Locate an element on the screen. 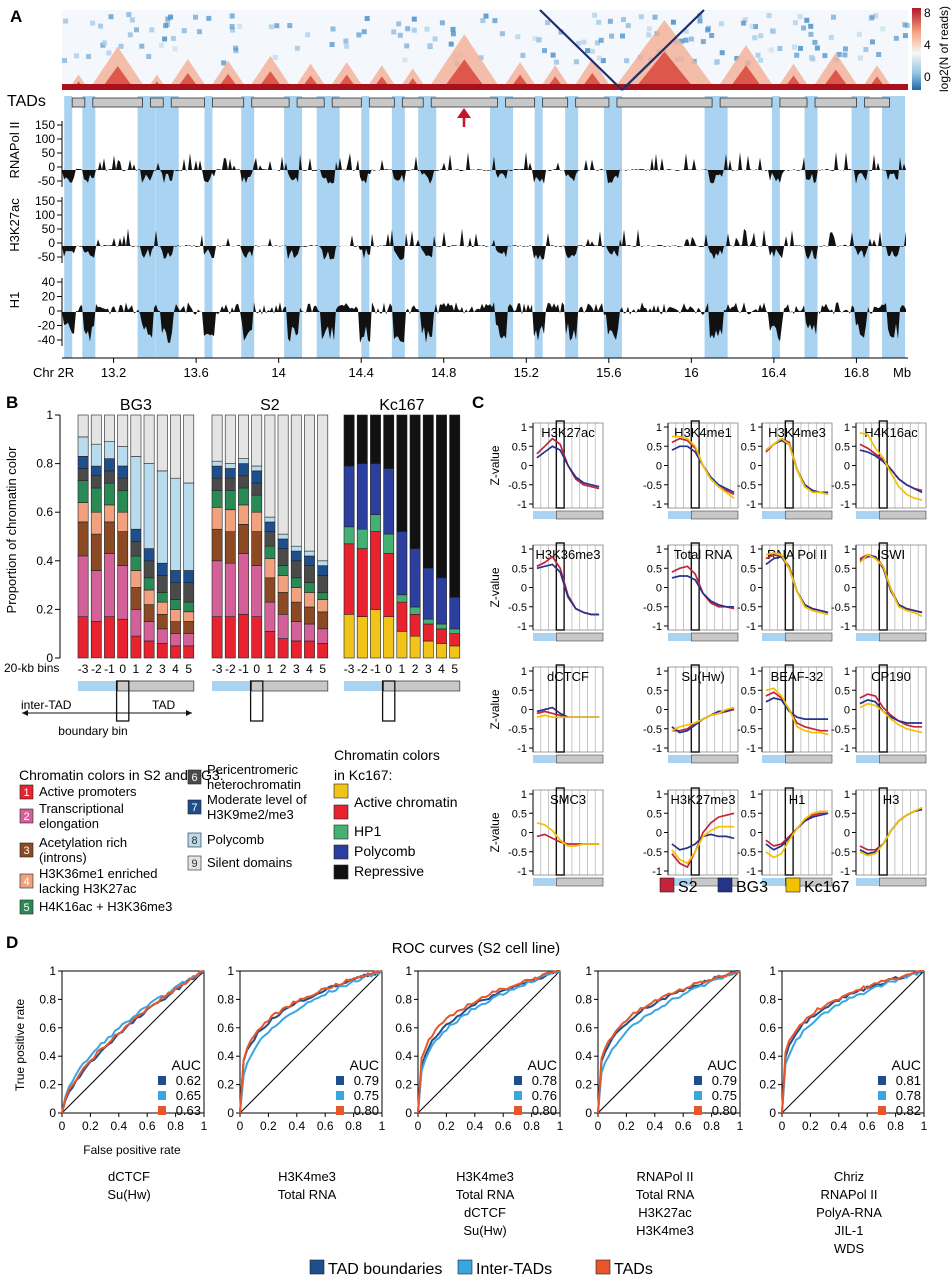 The height and width of the screenshot is (1280, 952). roc-frame is located at coordinates (669, 1042).